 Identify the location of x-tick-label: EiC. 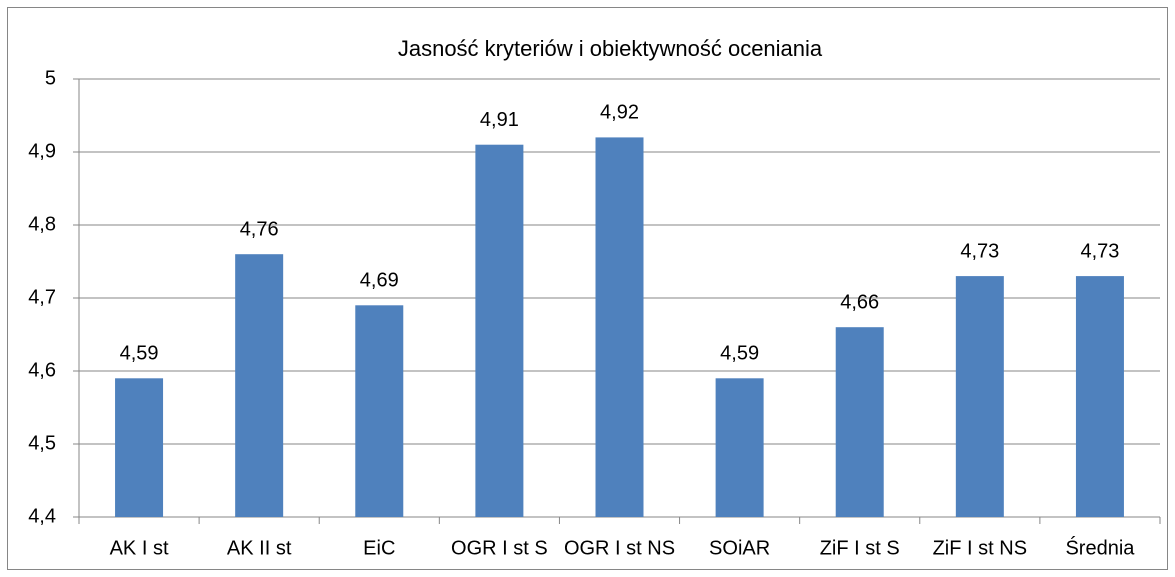
(379, 548).